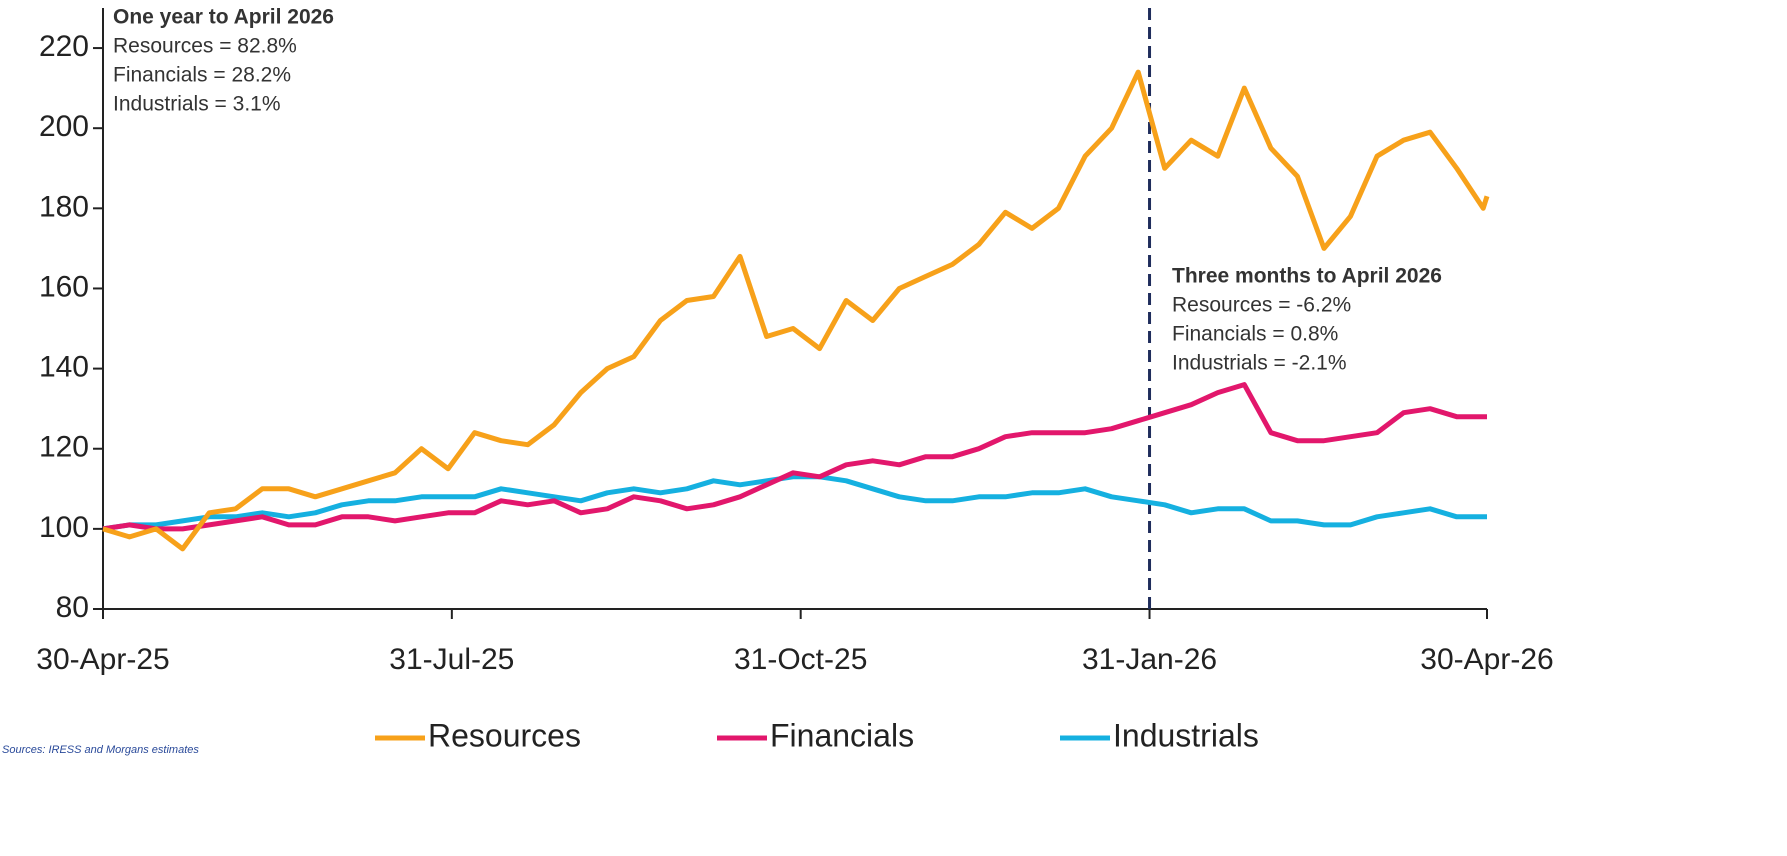  I want to click on legend-label: Industrials, so click(1186, 735).